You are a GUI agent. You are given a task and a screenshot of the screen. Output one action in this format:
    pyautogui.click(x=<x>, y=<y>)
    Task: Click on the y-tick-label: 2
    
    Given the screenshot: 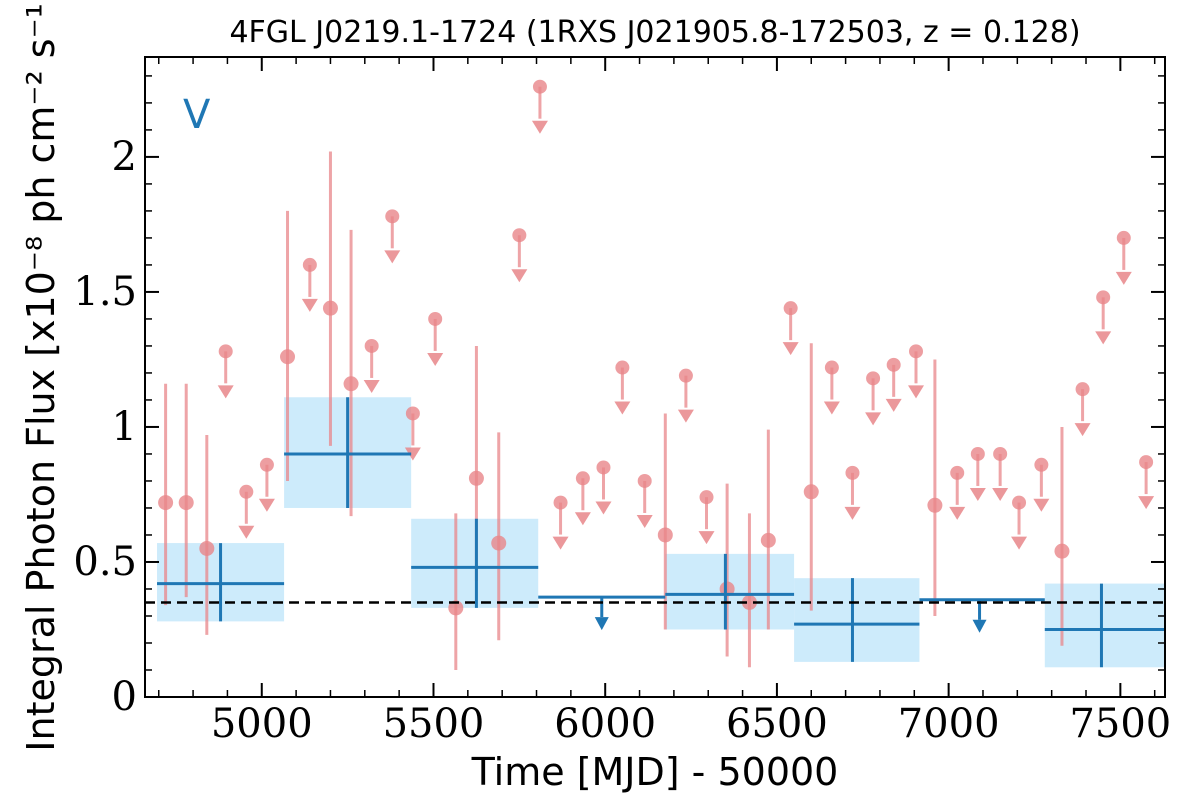 What is the action you would take?
    pyautogui.click(x=124, y=157)
    